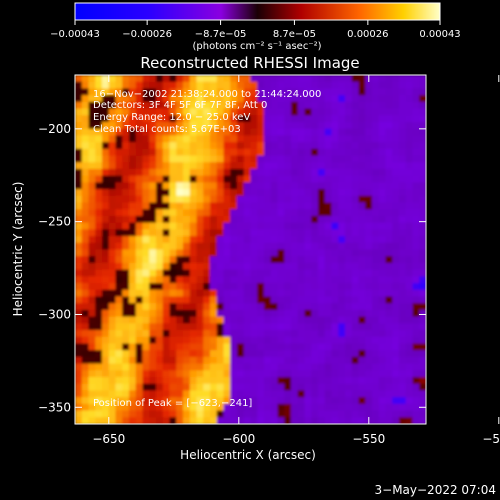 The height and width of the screenshot is (500, 500). What do you see at coordinates (167, 129) in the screenshot?
I see `annotation-clean-counts: Clean Total counts: 5.67E+03` at bounding box center [167, 129].